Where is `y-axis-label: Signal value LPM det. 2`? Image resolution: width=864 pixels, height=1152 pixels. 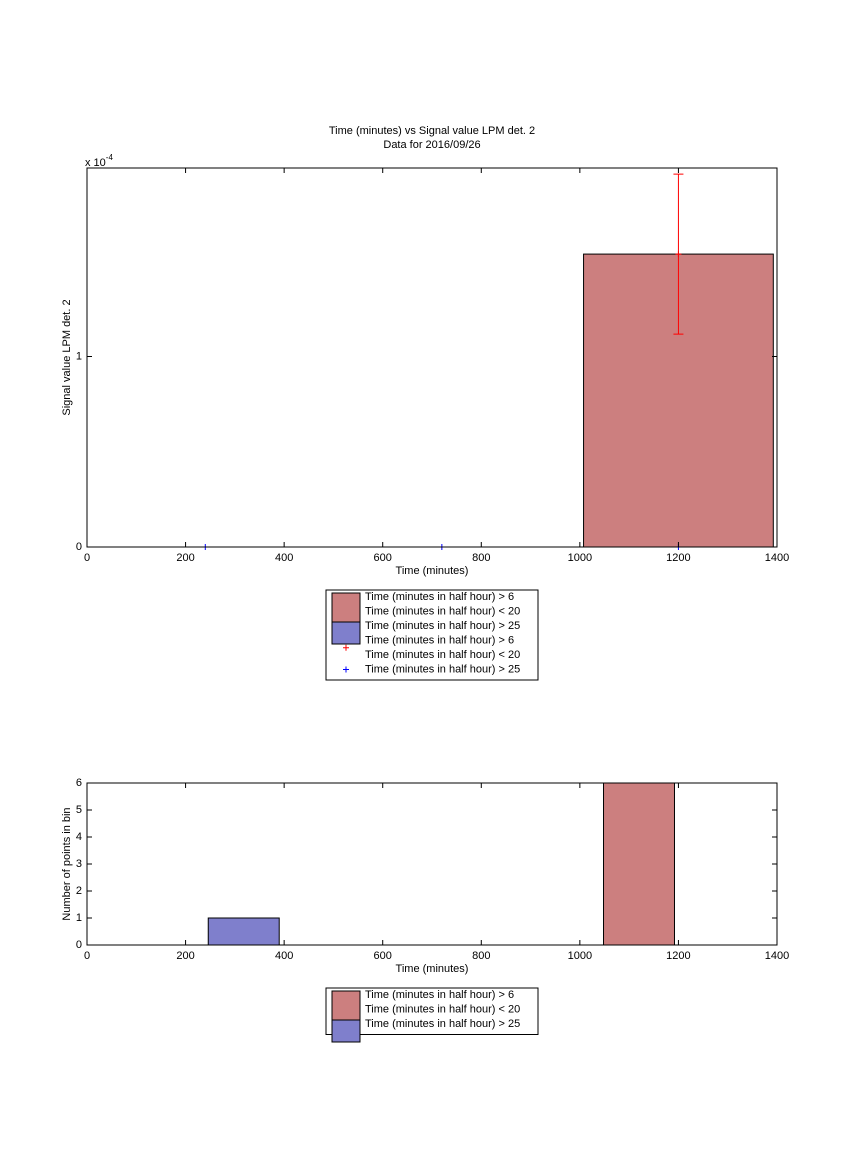
y-axis-label: Signal value LPM det. 2 is located at coordinates (67, 357).